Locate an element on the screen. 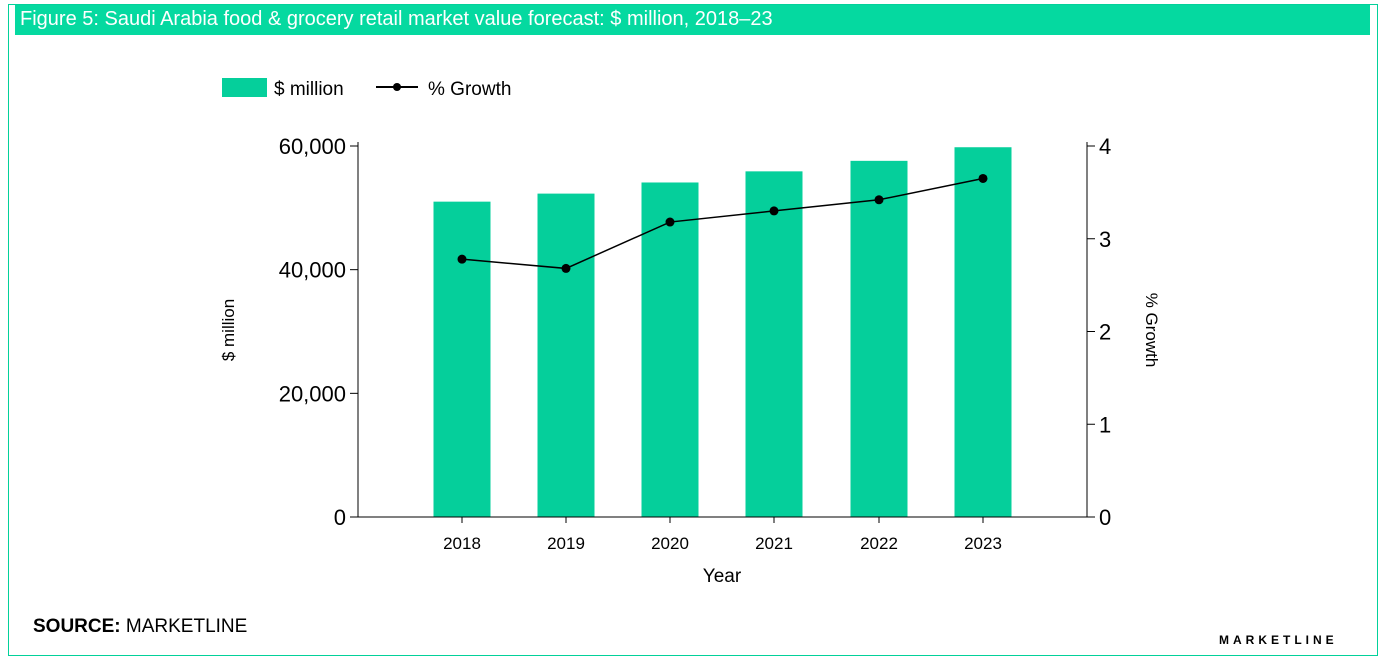 Image resolution: width=1388 pixels, height=663 pixels. bar-2022 is located at coordinates (879, 338).